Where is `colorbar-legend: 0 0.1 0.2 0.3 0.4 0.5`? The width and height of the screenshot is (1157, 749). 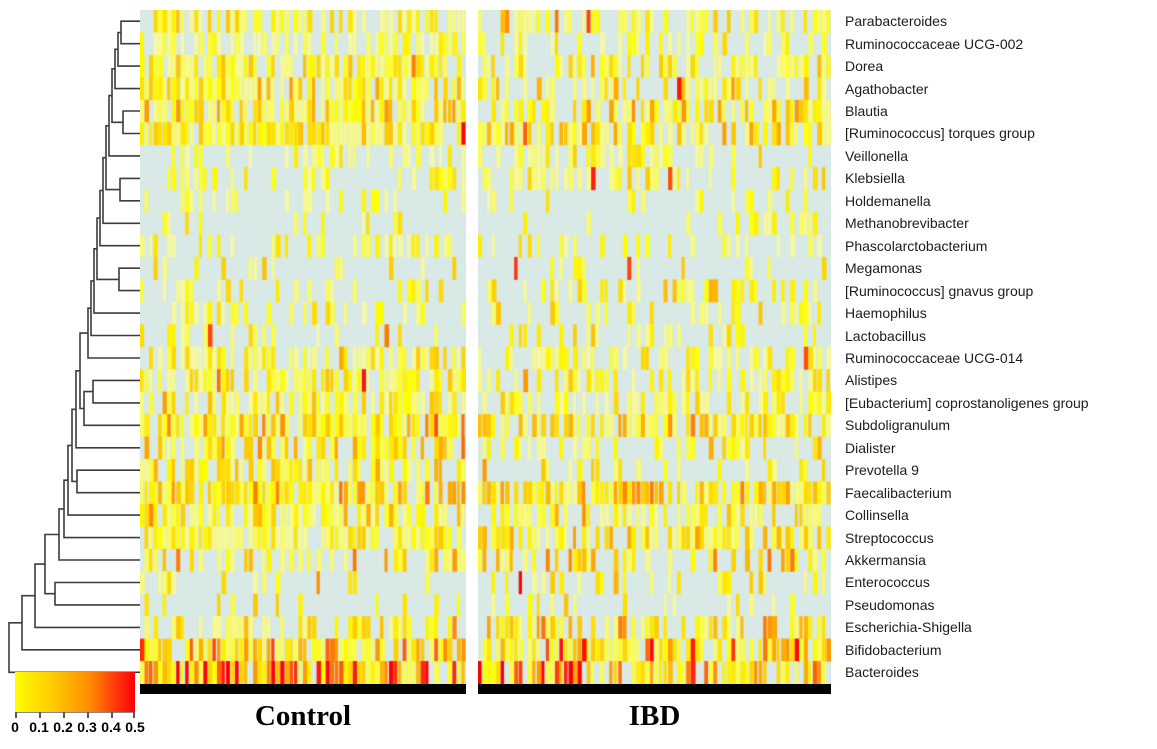 colorbar-legend: 0 0.1 0.2 0.3 0.4 0.5 is located at coordinates (78, 703).